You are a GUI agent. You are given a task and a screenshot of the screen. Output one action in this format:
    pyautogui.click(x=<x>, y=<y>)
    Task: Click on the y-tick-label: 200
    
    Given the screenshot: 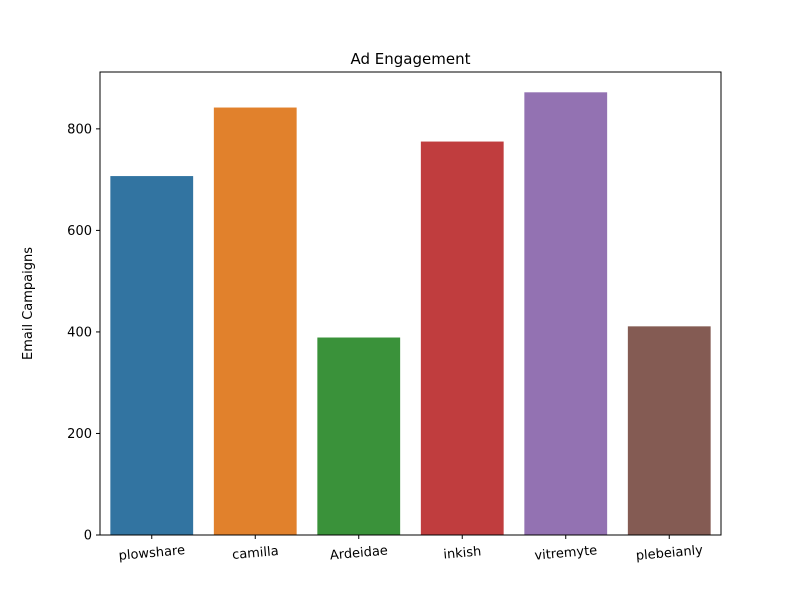 What is the action you would take?
    pyautogui.click(x=79, y=434)
    